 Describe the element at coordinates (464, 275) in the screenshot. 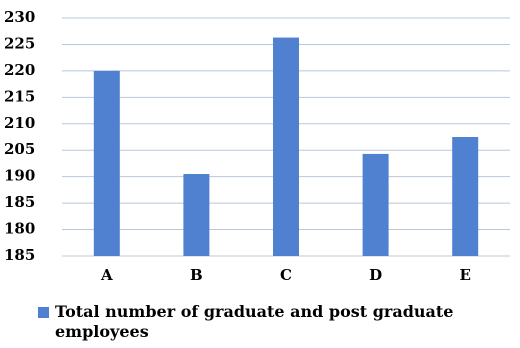

I see `x-tick-label: E` at that location.